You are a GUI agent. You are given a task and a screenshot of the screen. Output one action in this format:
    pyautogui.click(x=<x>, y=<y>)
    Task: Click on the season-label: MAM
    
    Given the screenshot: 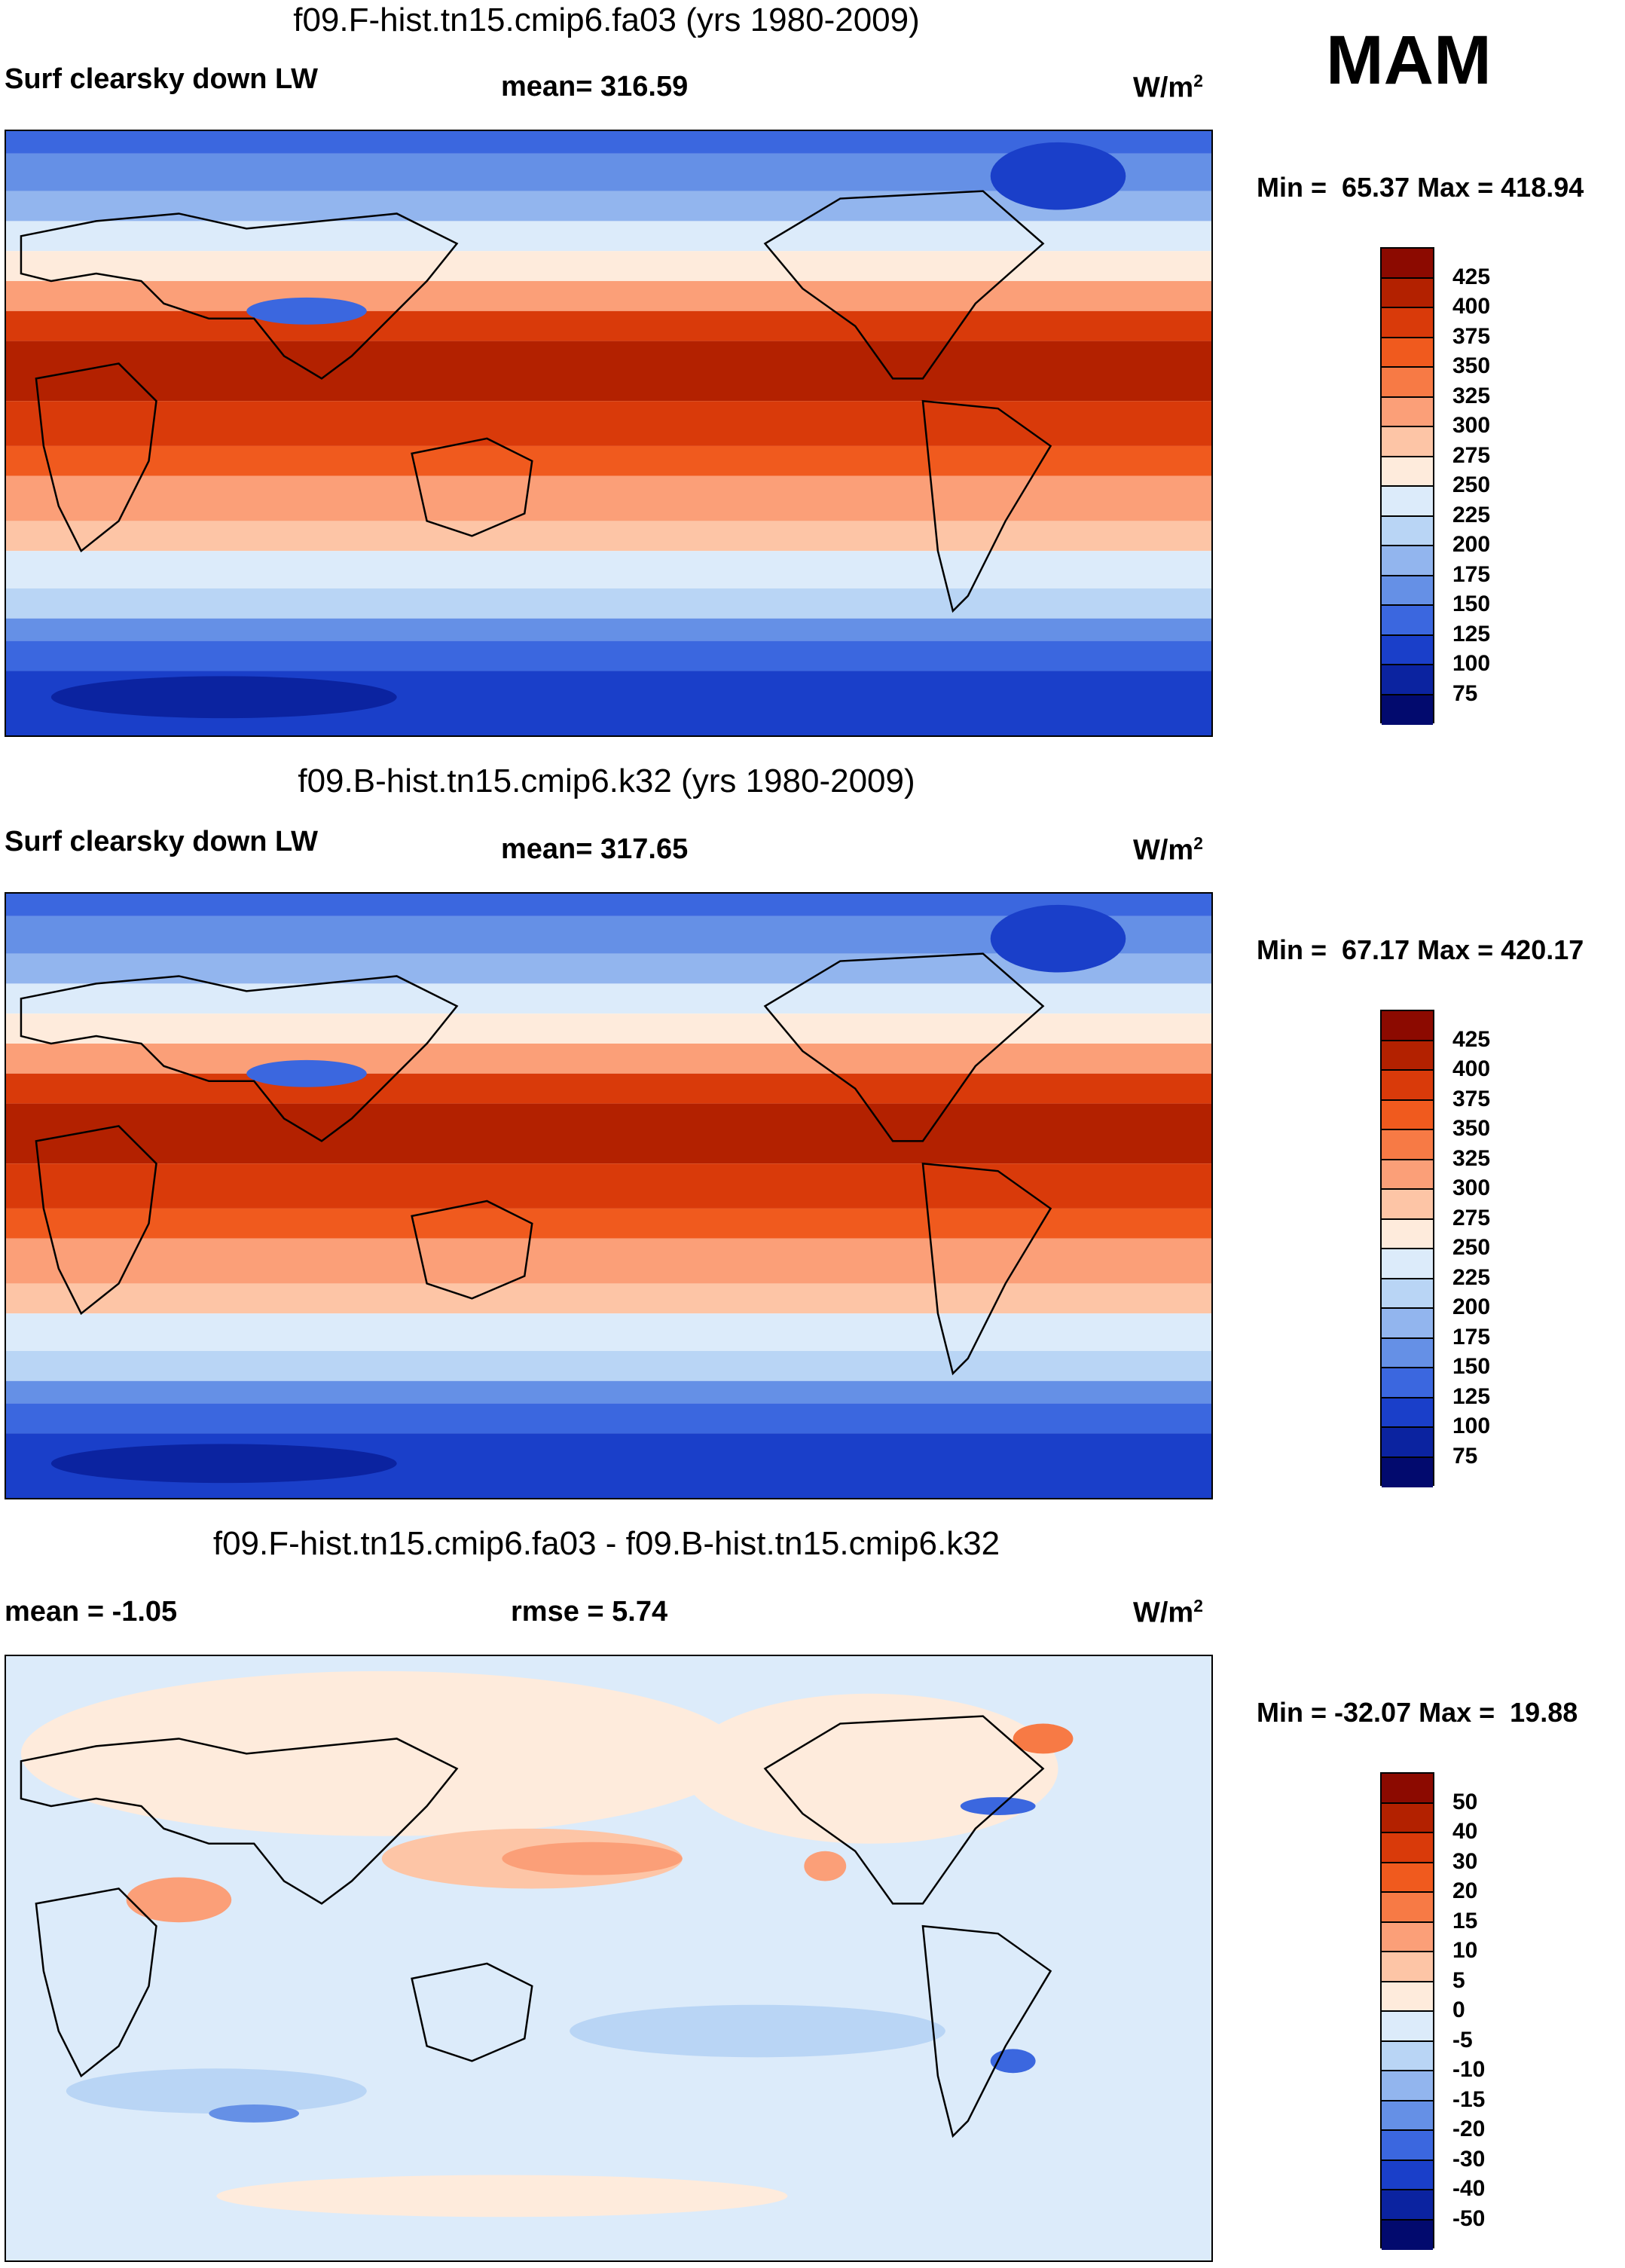 What is the action you would take?
    pyautogui.click(x=1409, y=60)
    